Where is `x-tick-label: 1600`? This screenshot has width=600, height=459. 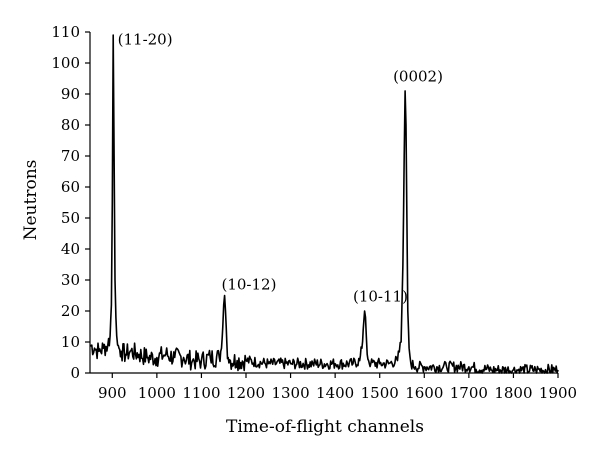
x-tick-label: 1600 is located at coordinates (424, 393).